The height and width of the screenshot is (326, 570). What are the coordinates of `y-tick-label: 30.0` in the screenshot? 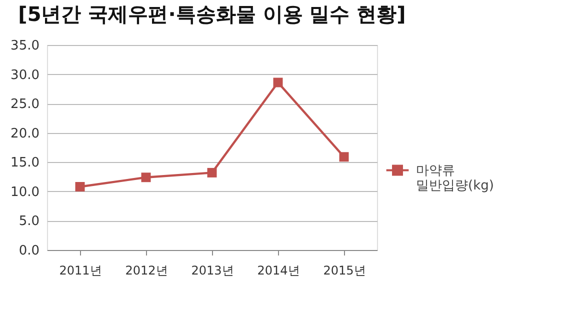 It's located at (25, 75).